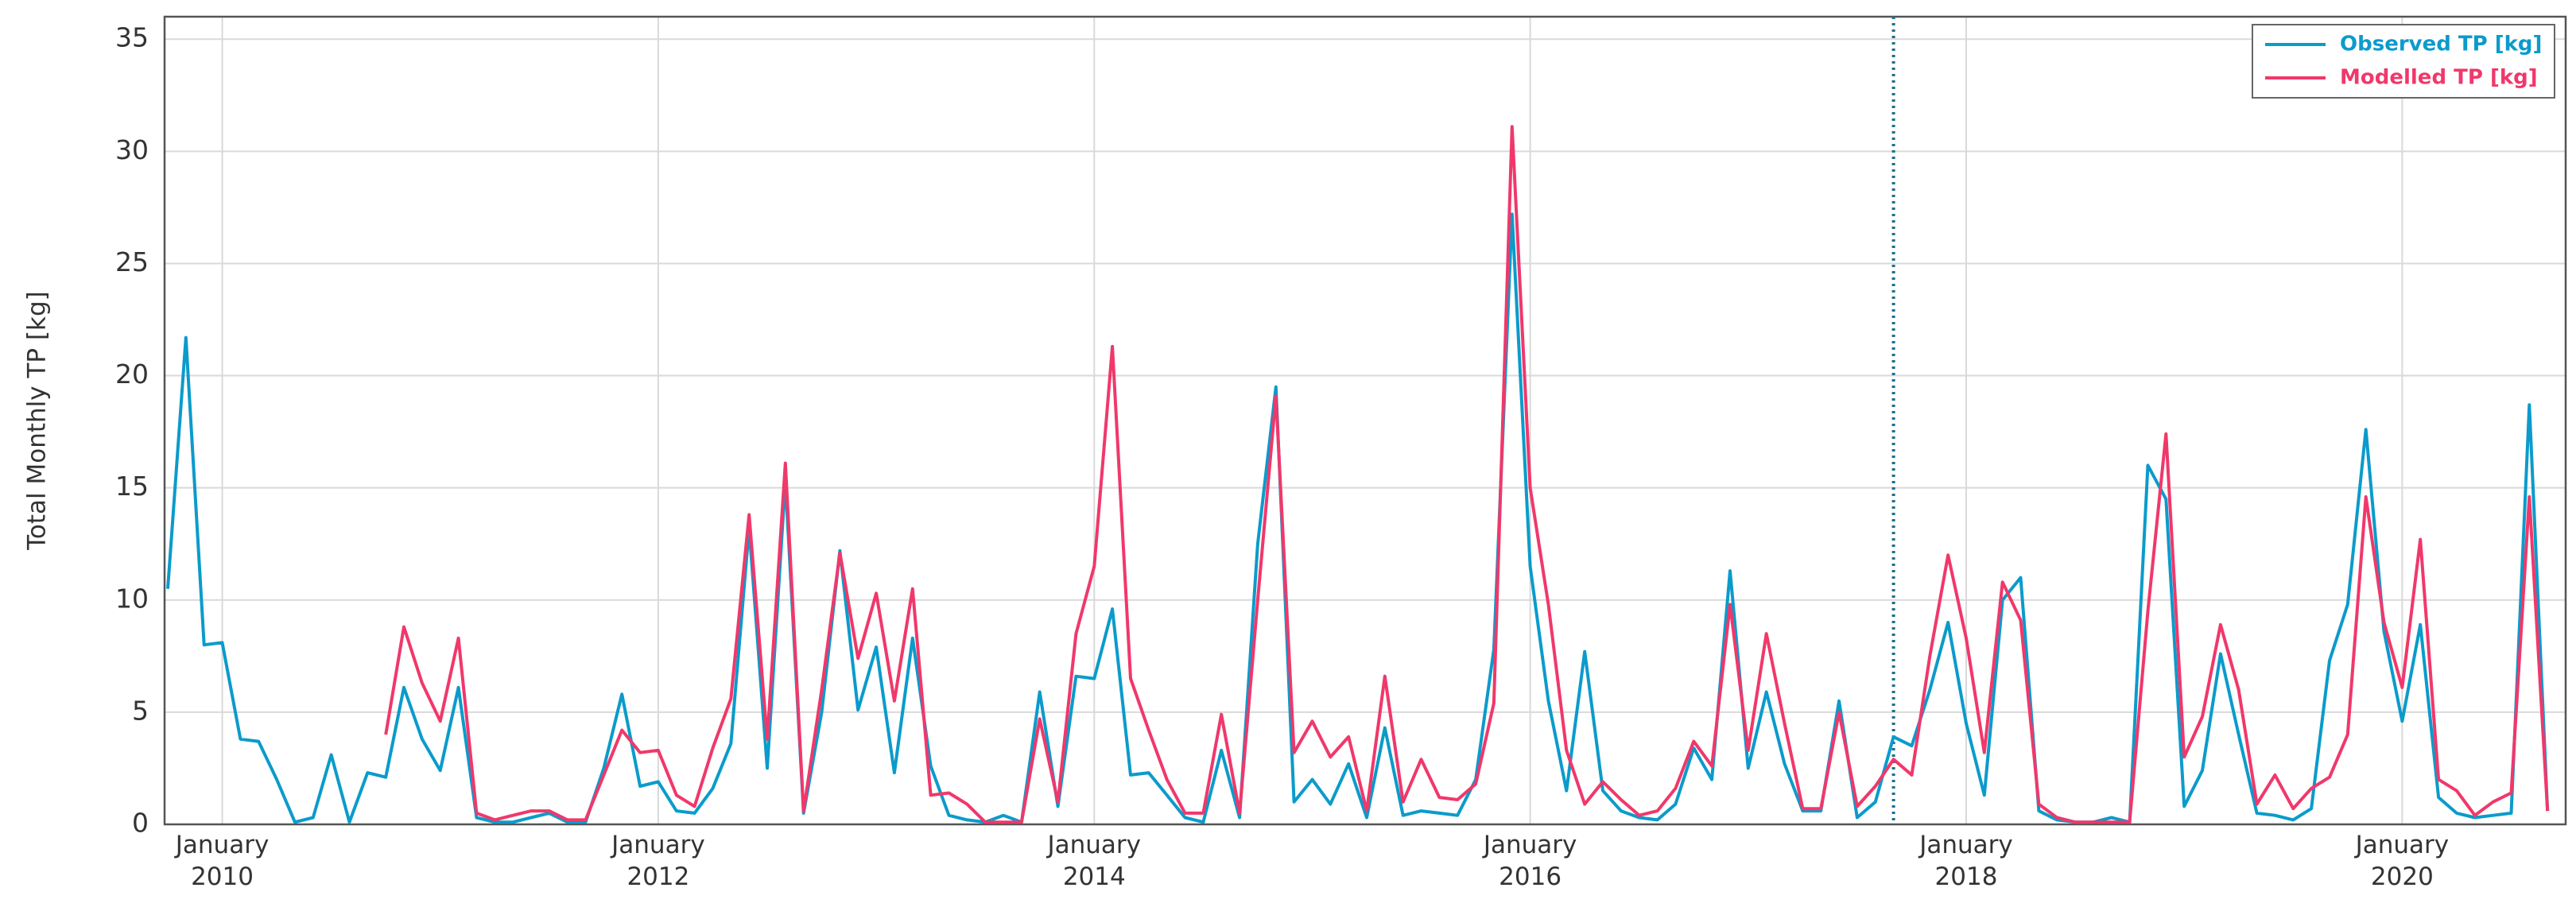 The height and width of the screenshot is (911, 2576). I want to click on y-tick-label: 5, so click(141, 710).